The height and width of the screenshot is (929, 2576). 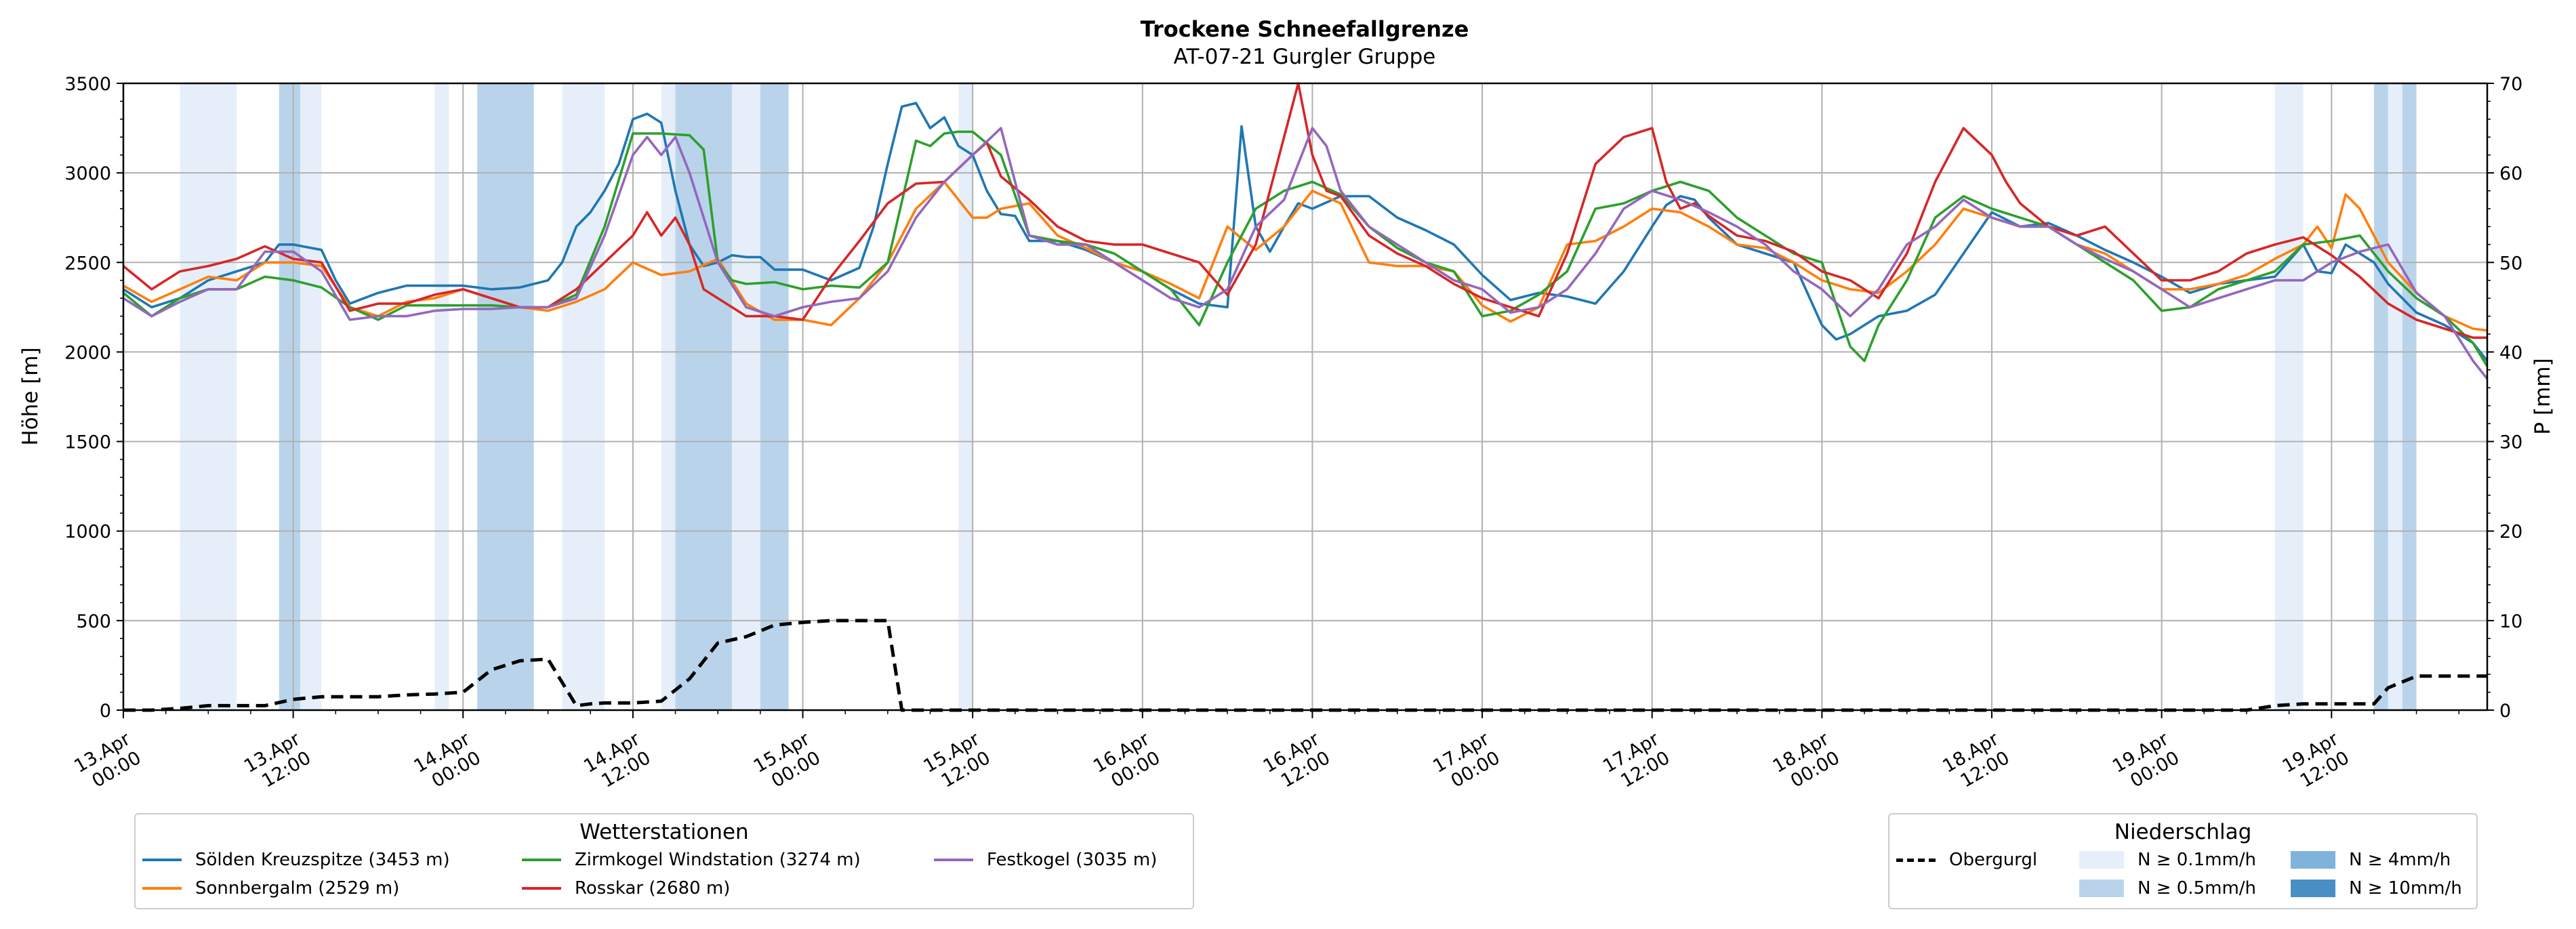 What do you see at coordinates (1127, 762) in the screenshot?
I see `x-tick-label: 16.Apr00:00` at bounding box center [1127, 762].